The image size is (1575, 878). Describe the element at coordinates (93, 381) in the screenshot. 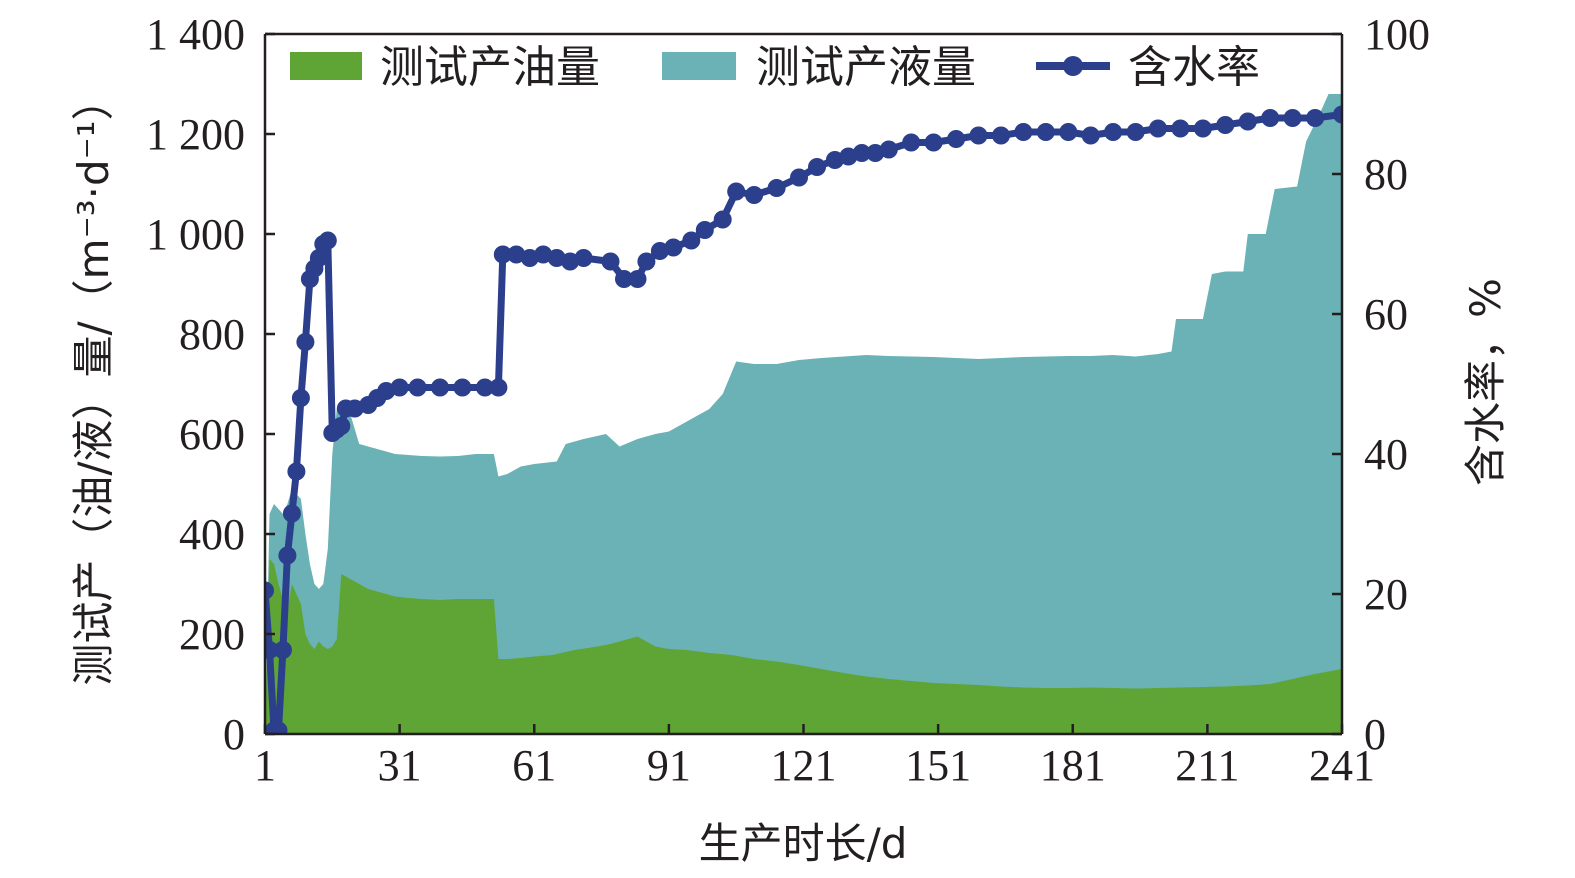

I see `left-axis-title: 测试产（油/液）量/（m⁻³·d⁻¹）` at that location.